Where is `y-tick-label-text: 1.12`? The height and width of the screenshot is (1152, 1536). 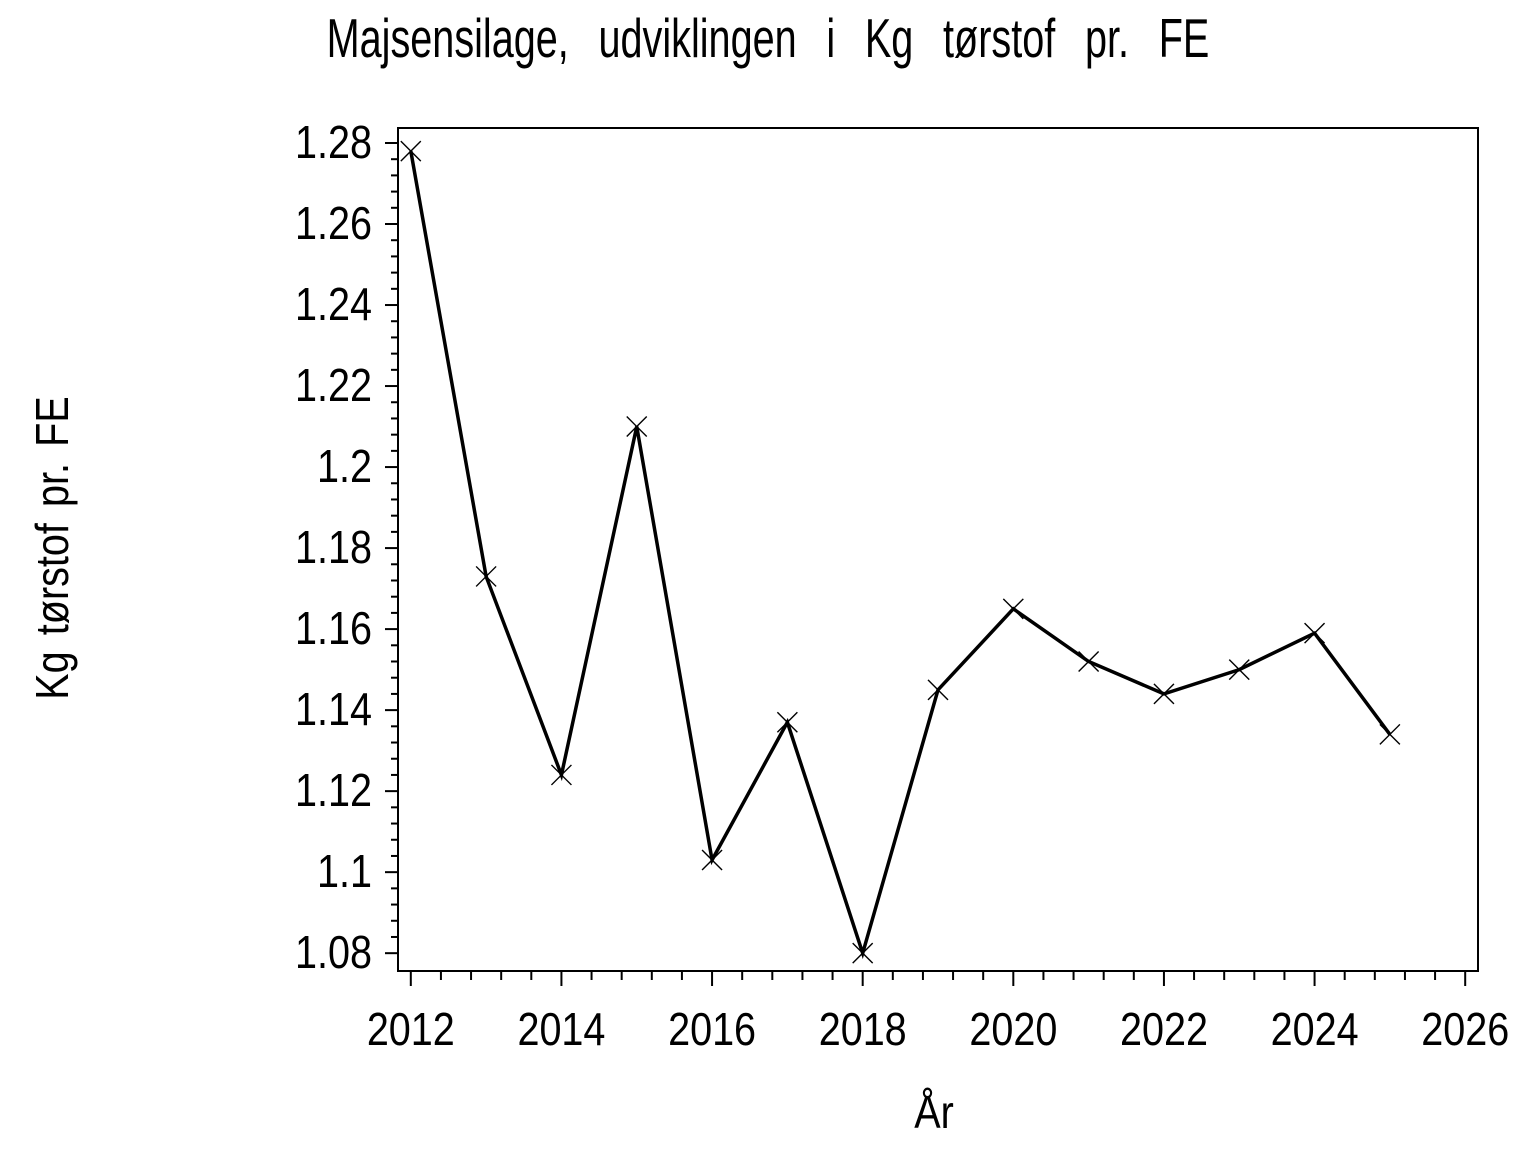 y-tick-label-text: 1.12 is located at coordinates (333, 790).